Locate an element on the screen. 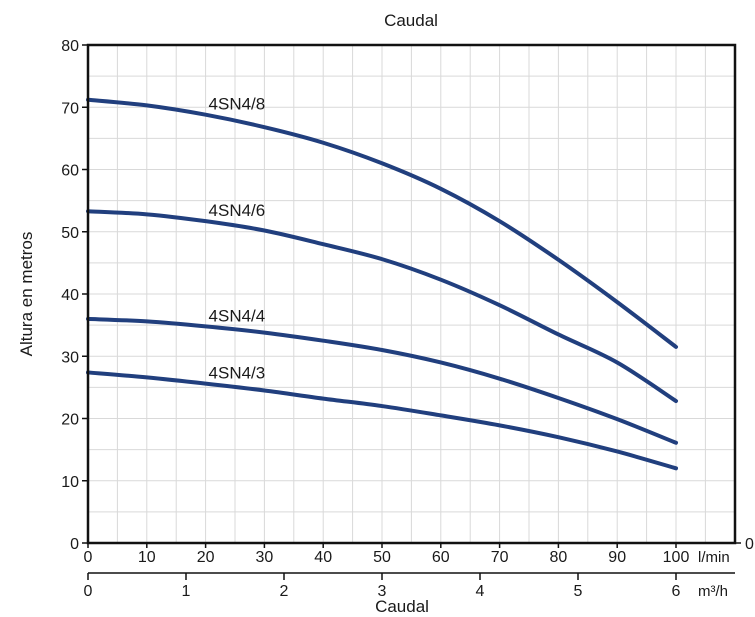  x-tick-label: 40 is located at coordinates (323, 557).